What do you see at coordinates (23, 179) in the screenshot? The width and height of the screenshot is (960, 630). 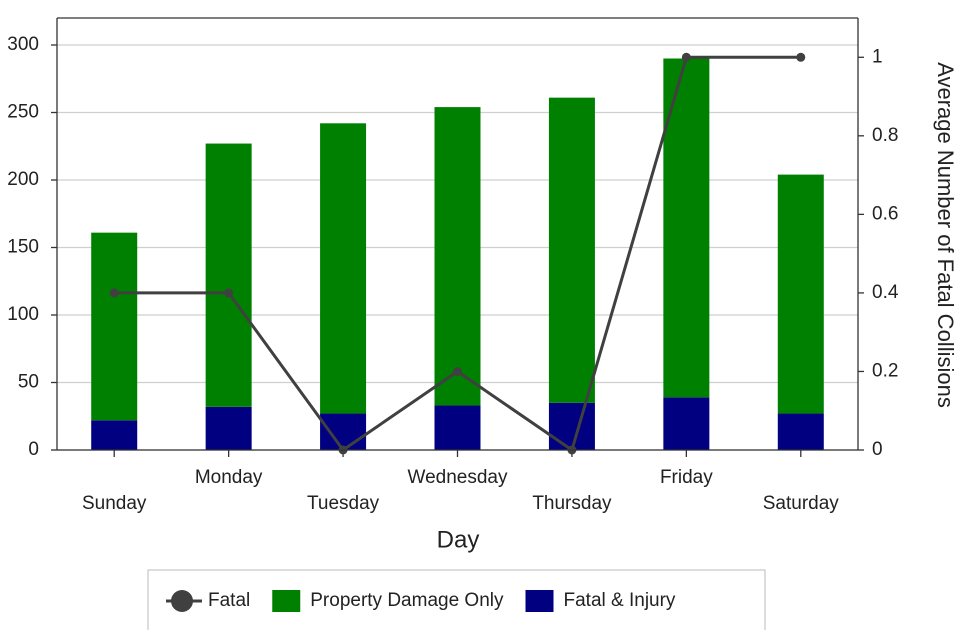 I see `y-tick-label: 200` at bounding box center [23, 179].